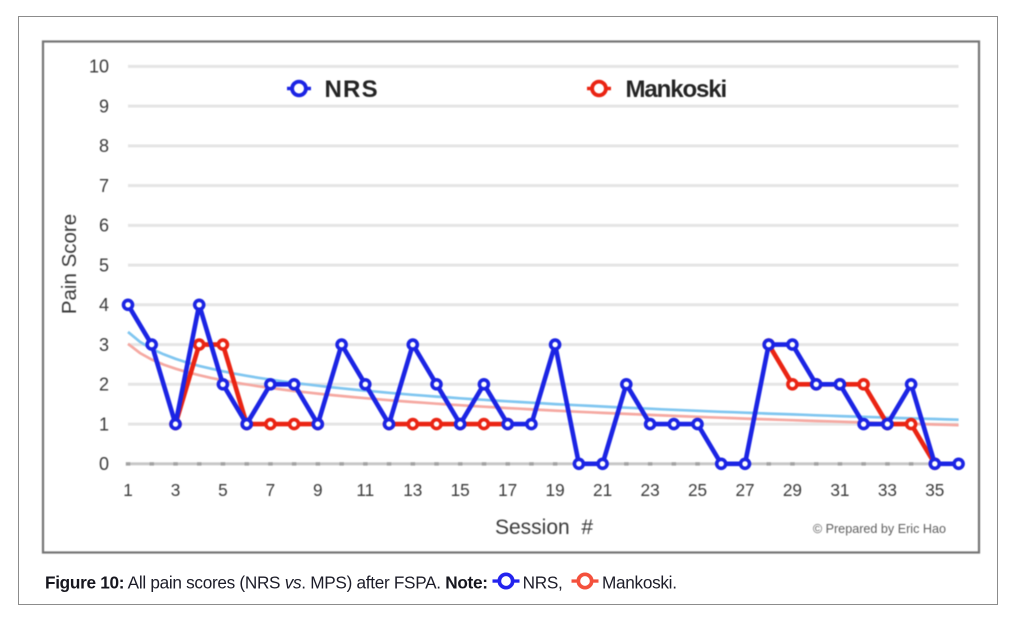  Describe the element at coordinates (650, 490) in the screenshot. I see `svg-text: 23` at that location.